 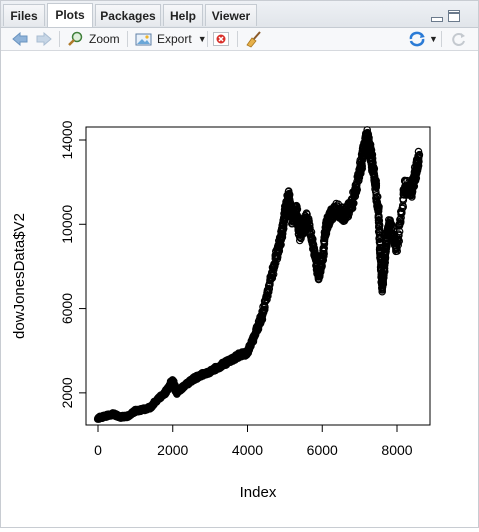 I want to click on y-tick-label: 6000, so click(x=67, y=308).